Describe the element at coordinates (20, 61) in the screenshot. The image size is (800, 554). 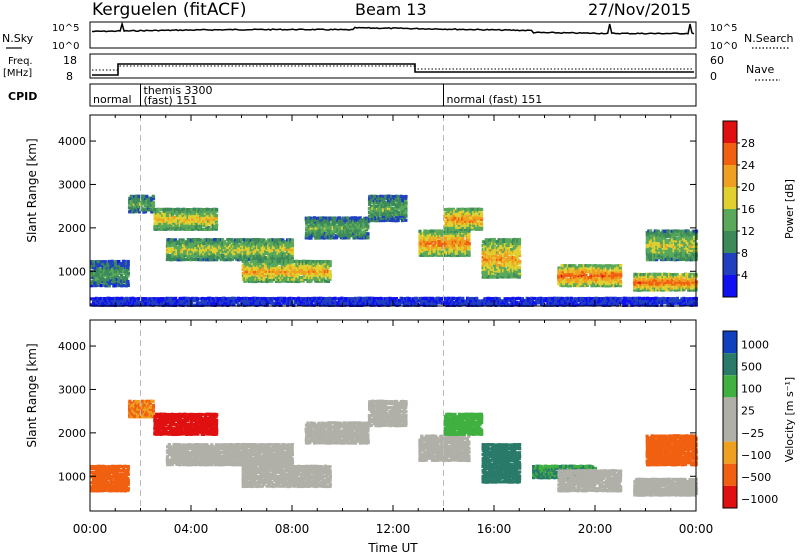
I see `freq-label: Freq.` at that location.